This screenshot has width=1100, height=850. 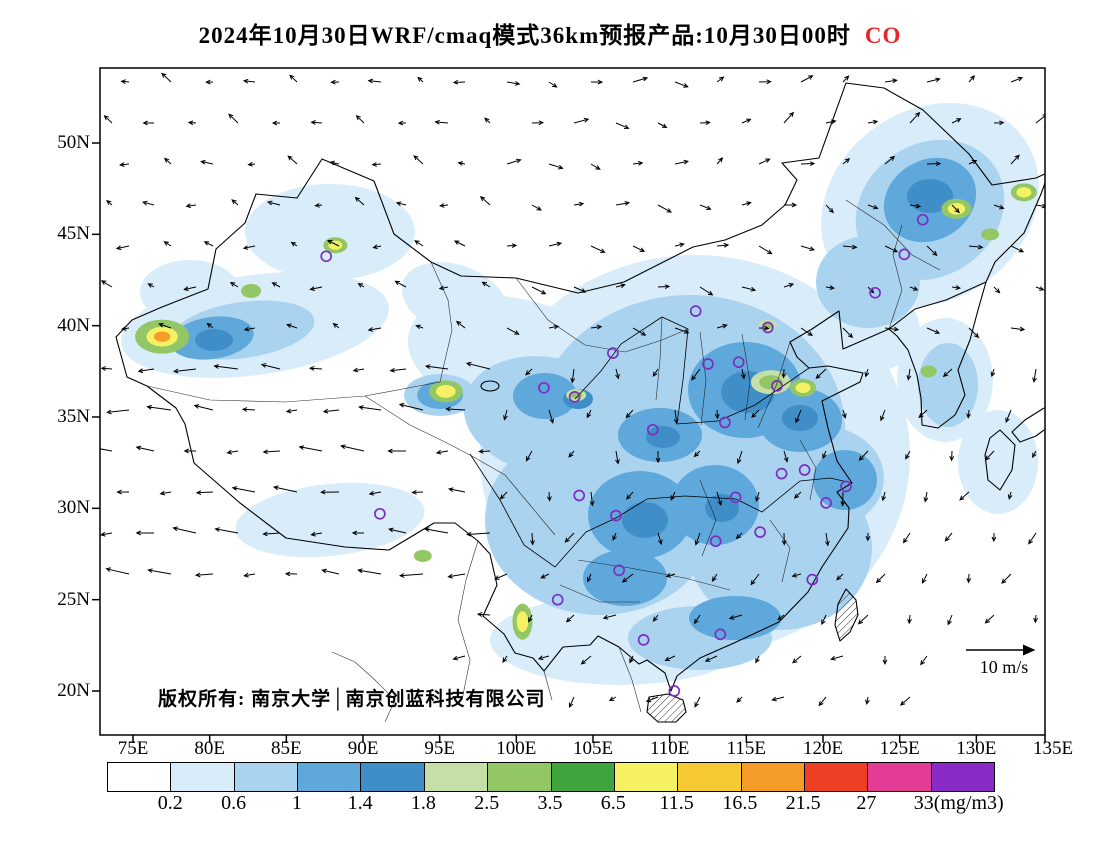 I want to click on lat-tick-label: 30N, so click(x=73, y=508).